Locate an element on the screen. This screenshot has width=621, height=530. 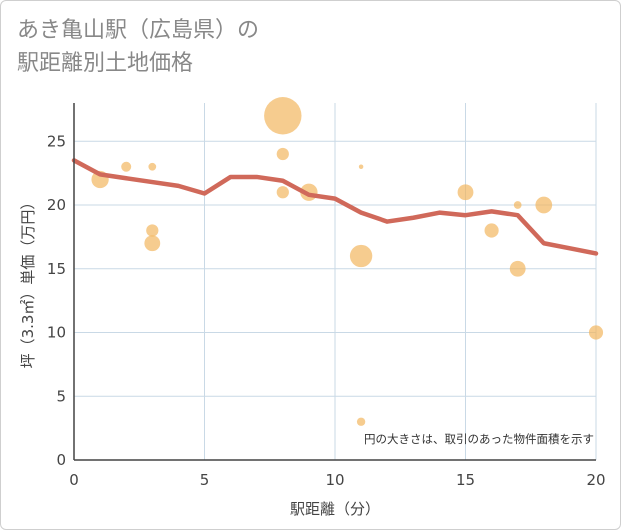
chart-title-line2: 駅距離別土地価格 is located at coordinates (105, 63).